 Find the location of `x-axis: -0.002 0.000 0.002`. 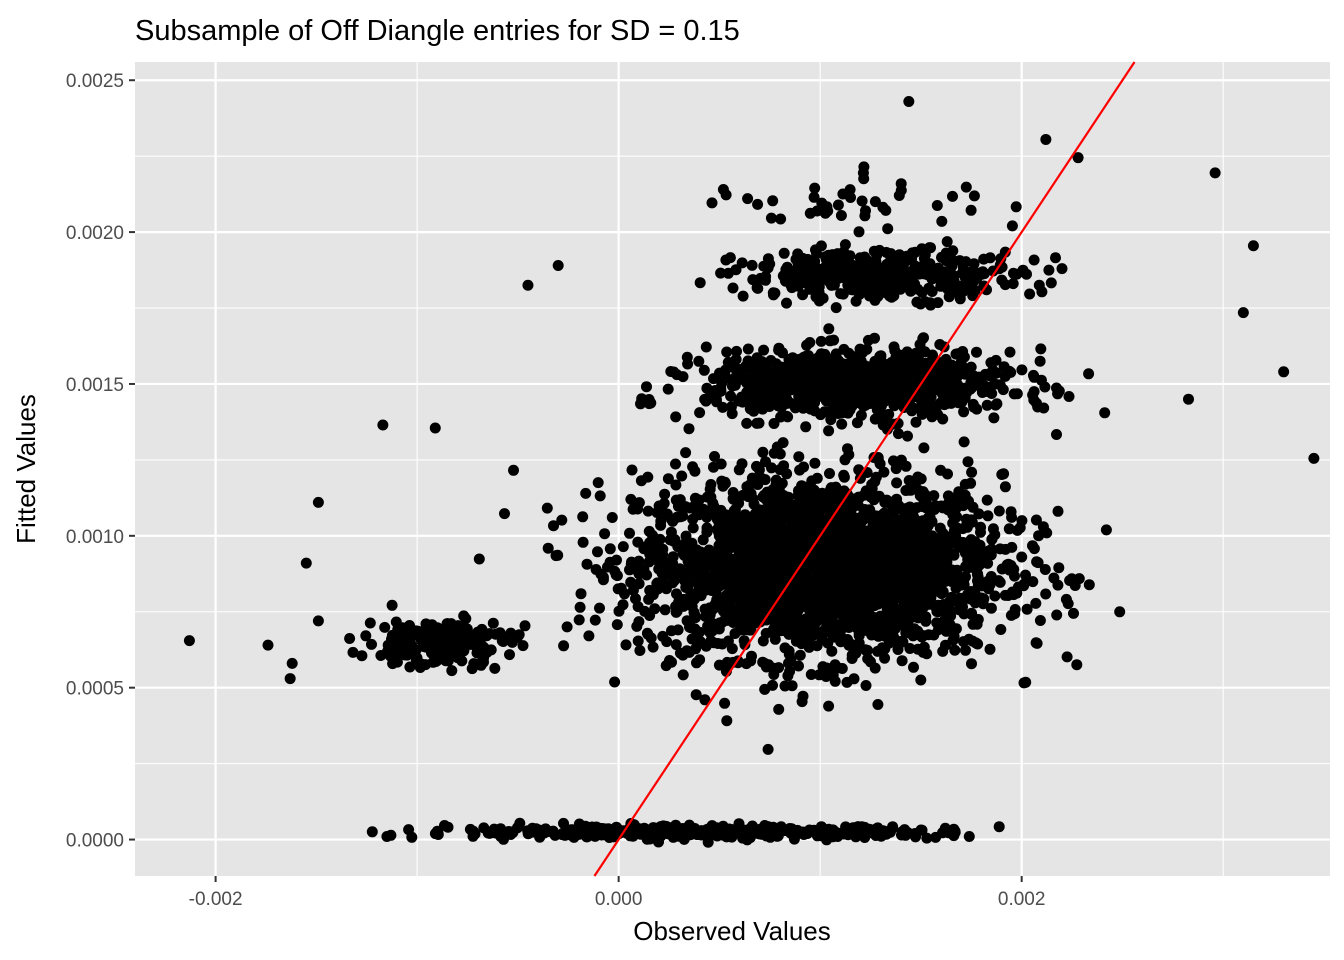

x-axis: -0.002 0.000 0.002 is located at coordinates (617, 893).